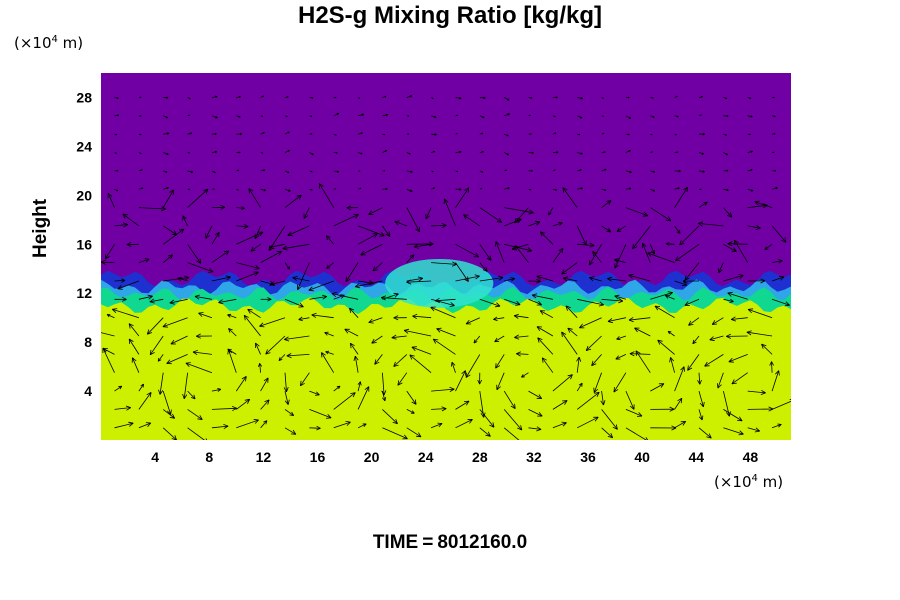 The image size is (900, 600). What do you see at coordinates (155, 457) in the screenshot?
I see `x-tick-label: 4` at bounding box center [155, 457].